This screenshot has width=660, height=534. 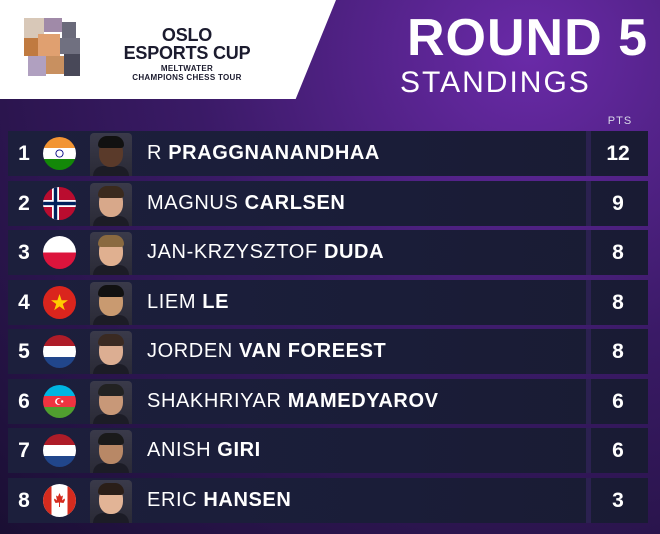 What do you see at coordinates (313, 351) in the screenshot?
I see `player-last-name: VAN FOREEST` at bounding box center [313, 351].